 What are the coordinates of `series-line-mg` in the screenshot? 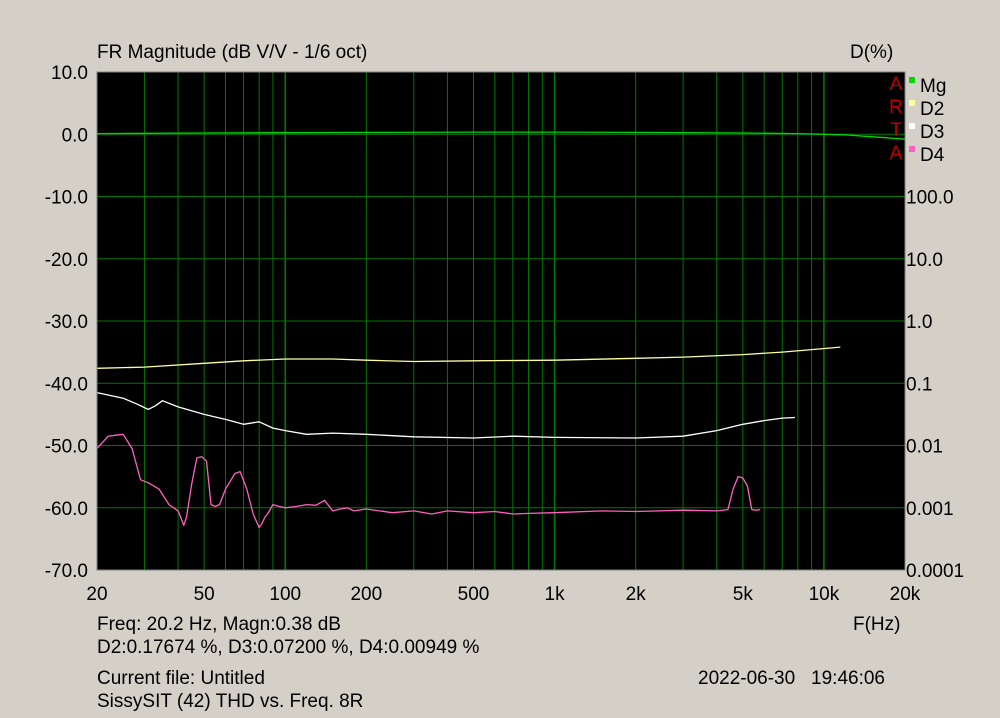 It's located at (501, 135).